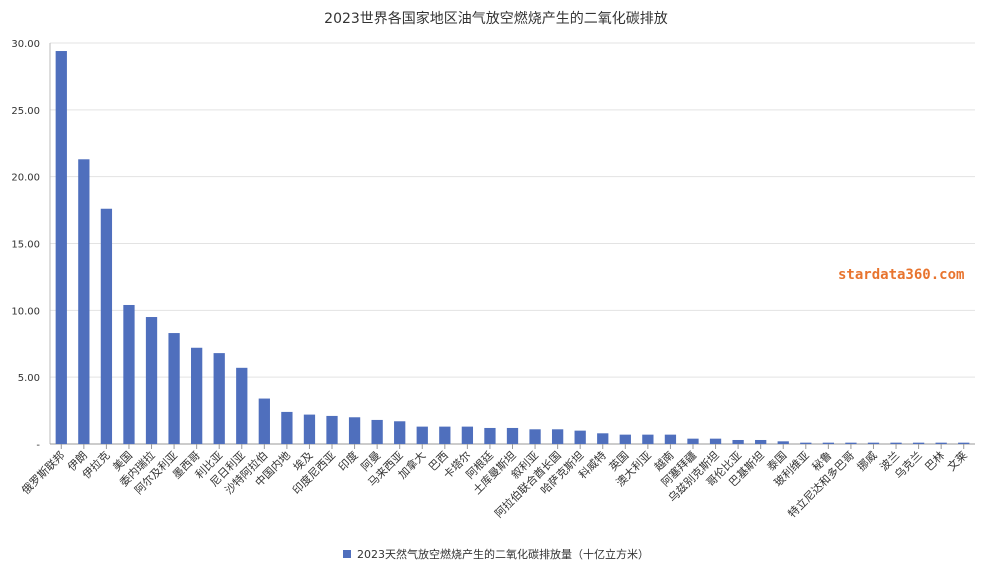 This screenshot has height=563, width=992. What do you see at coordinates (25, 178) in the screenshot?
I see `y-tick-label: 20.00` at bounding box center [25, 178].